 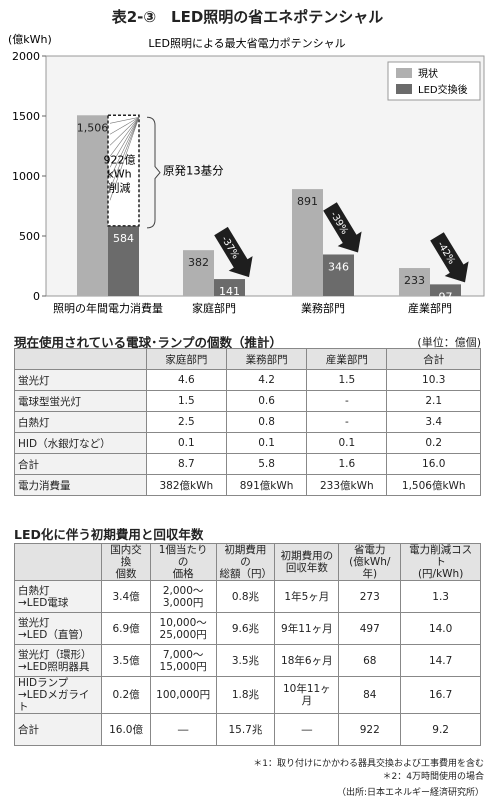 What do you see at coordinates (126, 596) in the screenshot?
I see `table2-cell: 3.4億` at bounding box center [126, 596].